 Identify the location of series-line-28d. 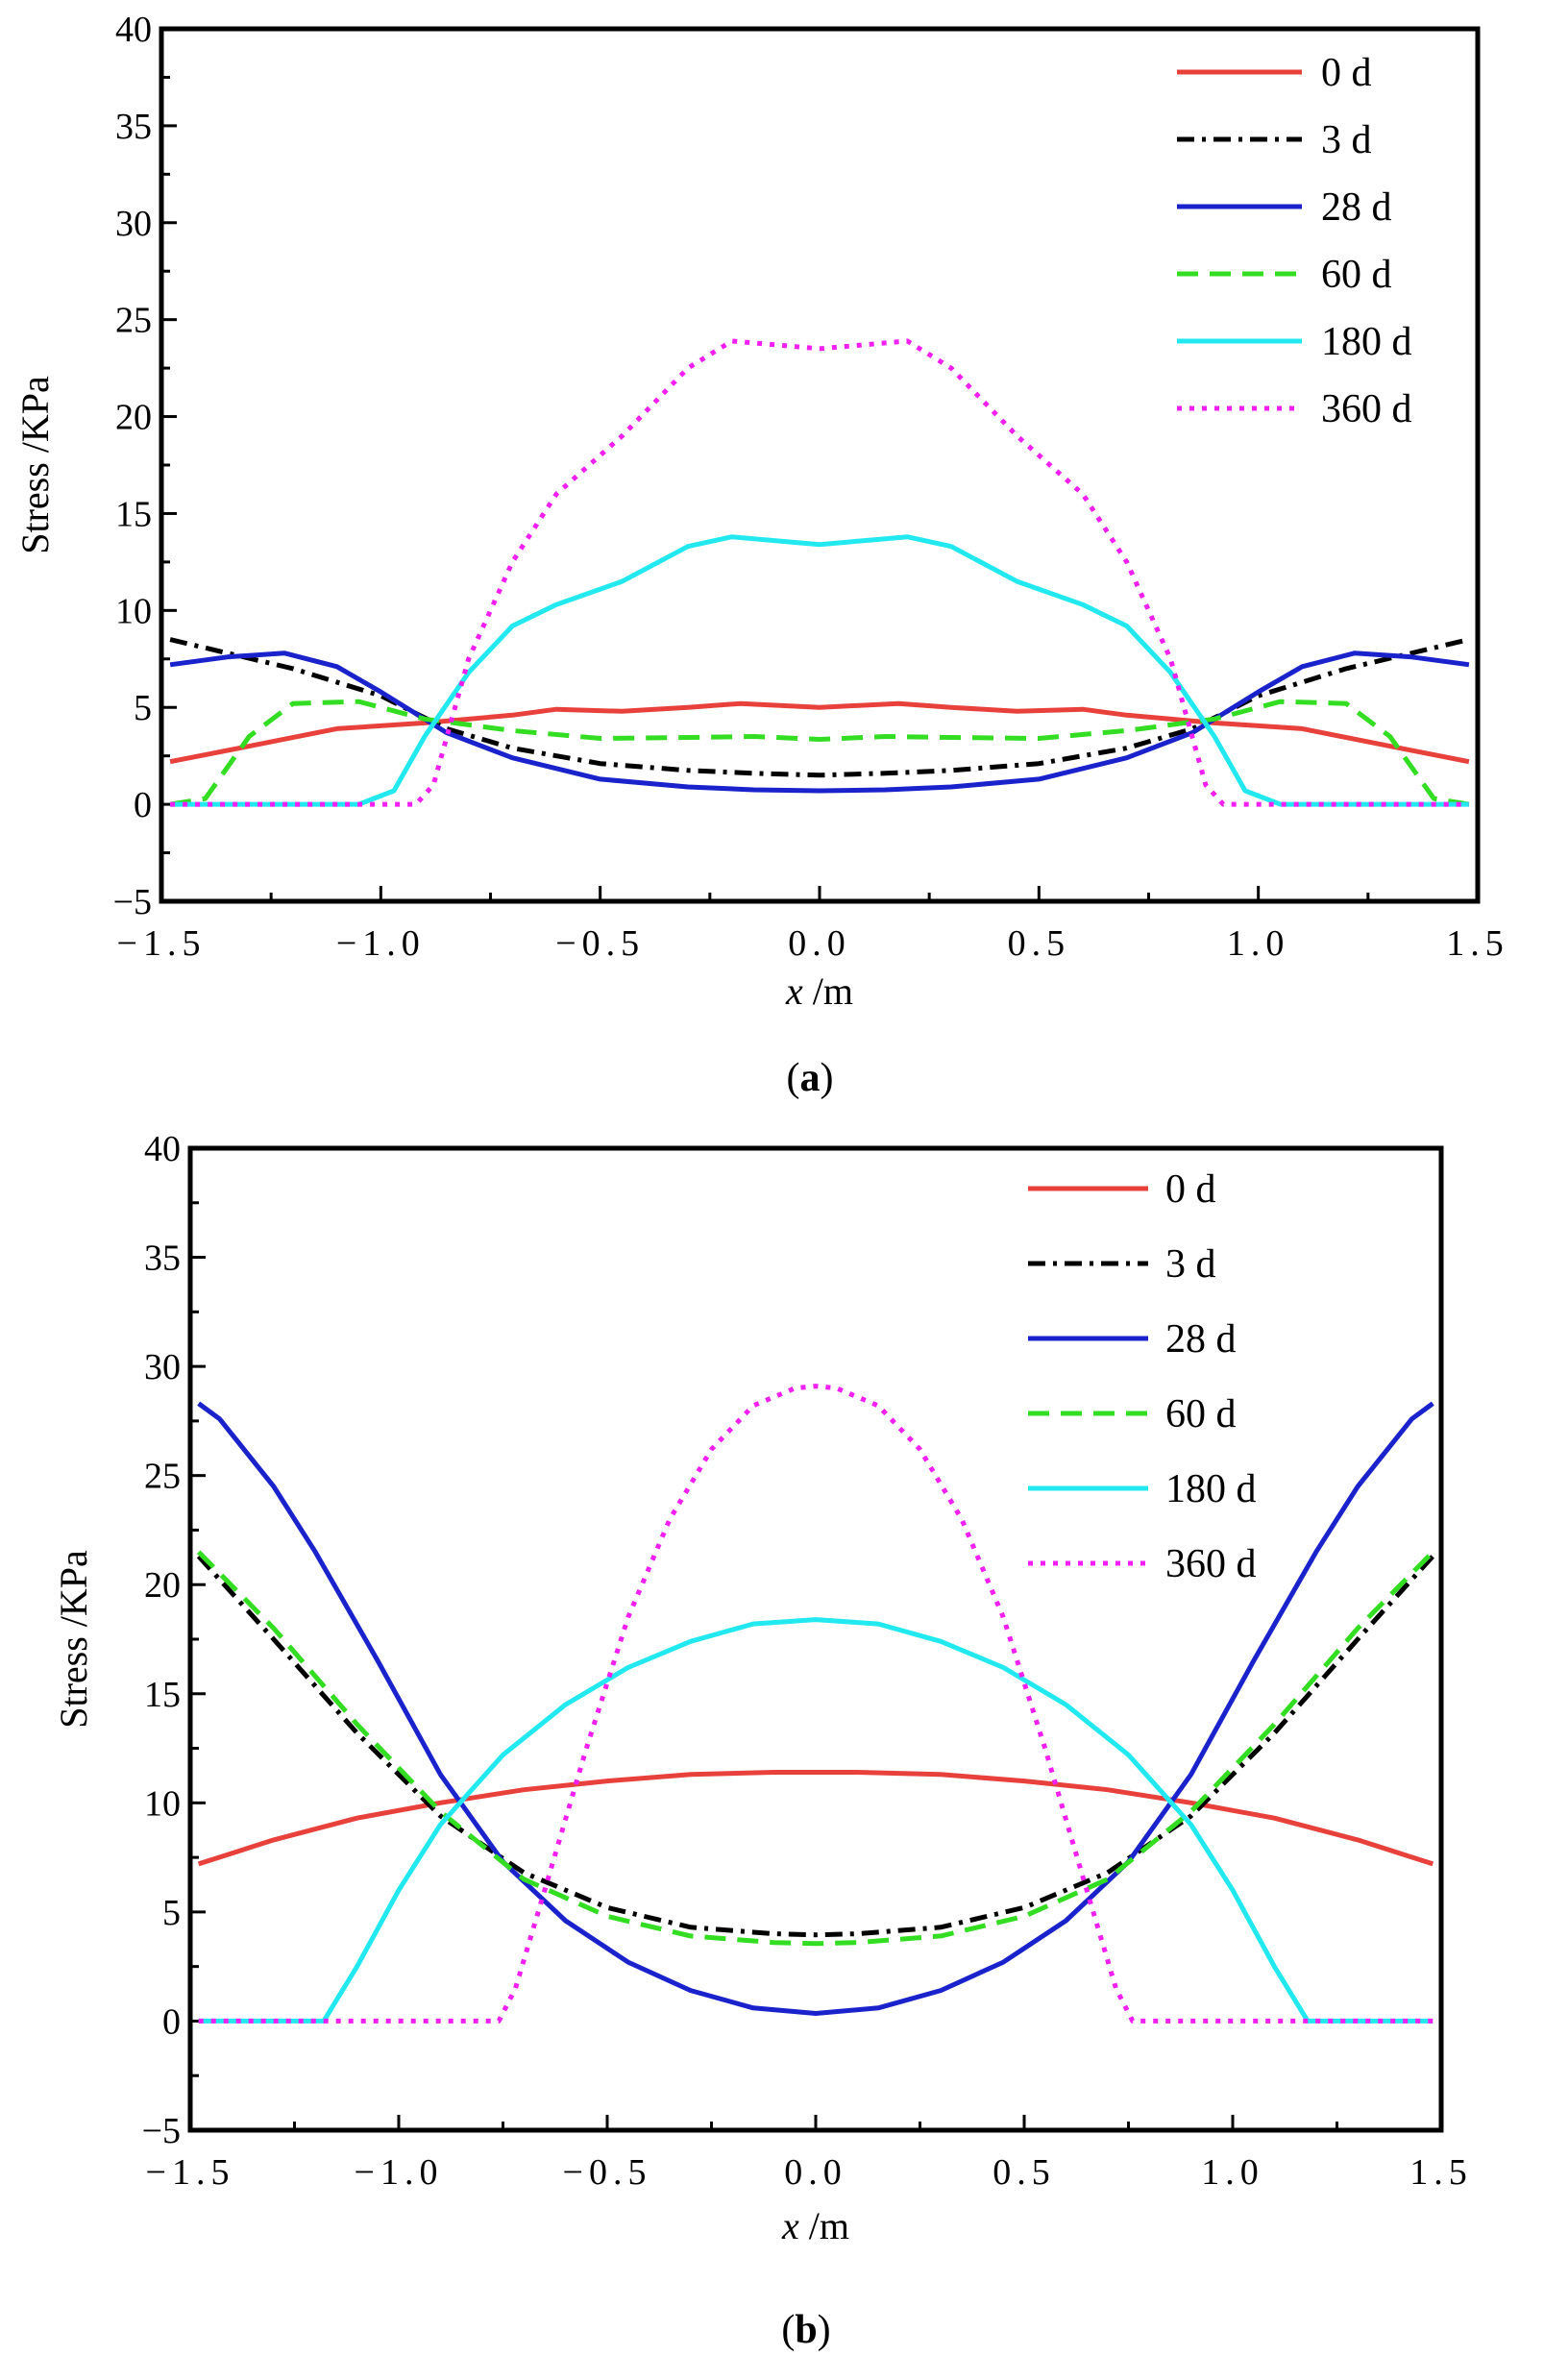
(819, 722).